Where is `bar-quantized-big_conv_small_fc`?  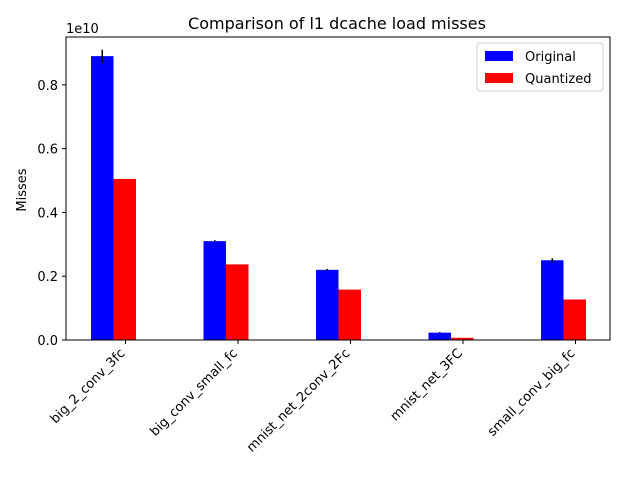
bar-quantized-big_conv_small_fc is located at coordinates (237, 302).